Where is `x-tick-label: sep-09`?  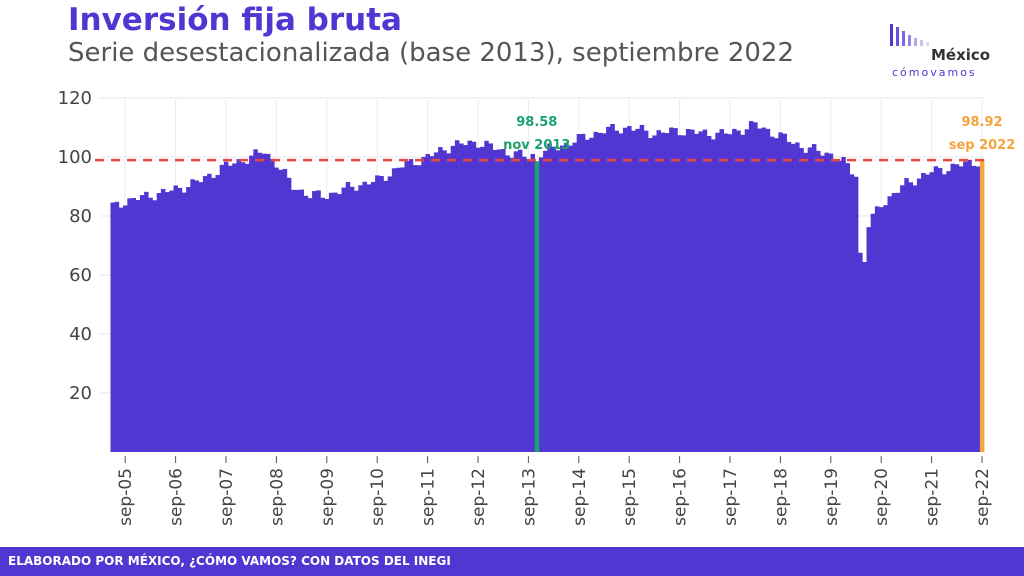
x-tick-label: sep-09 is located at coordinates (328, 497).